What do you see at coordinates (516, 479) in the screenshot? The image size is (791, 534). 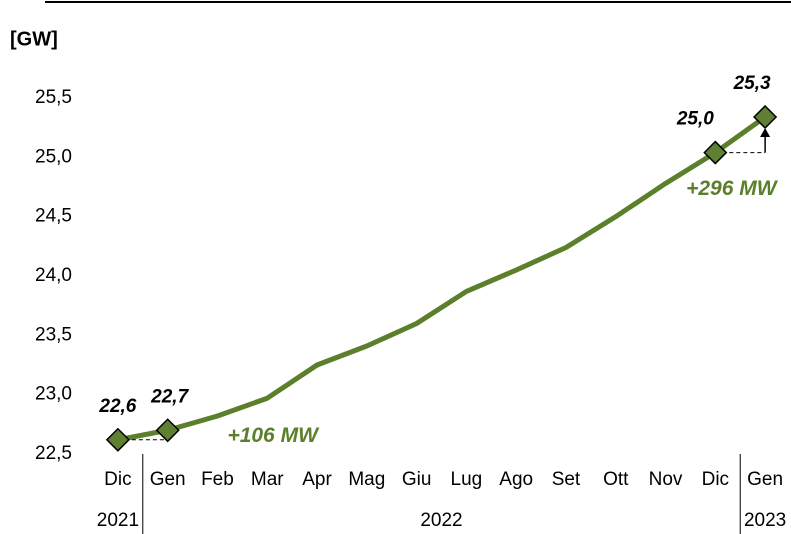 I see `x-tick-label: Ago` at bounding box center [516, 479].